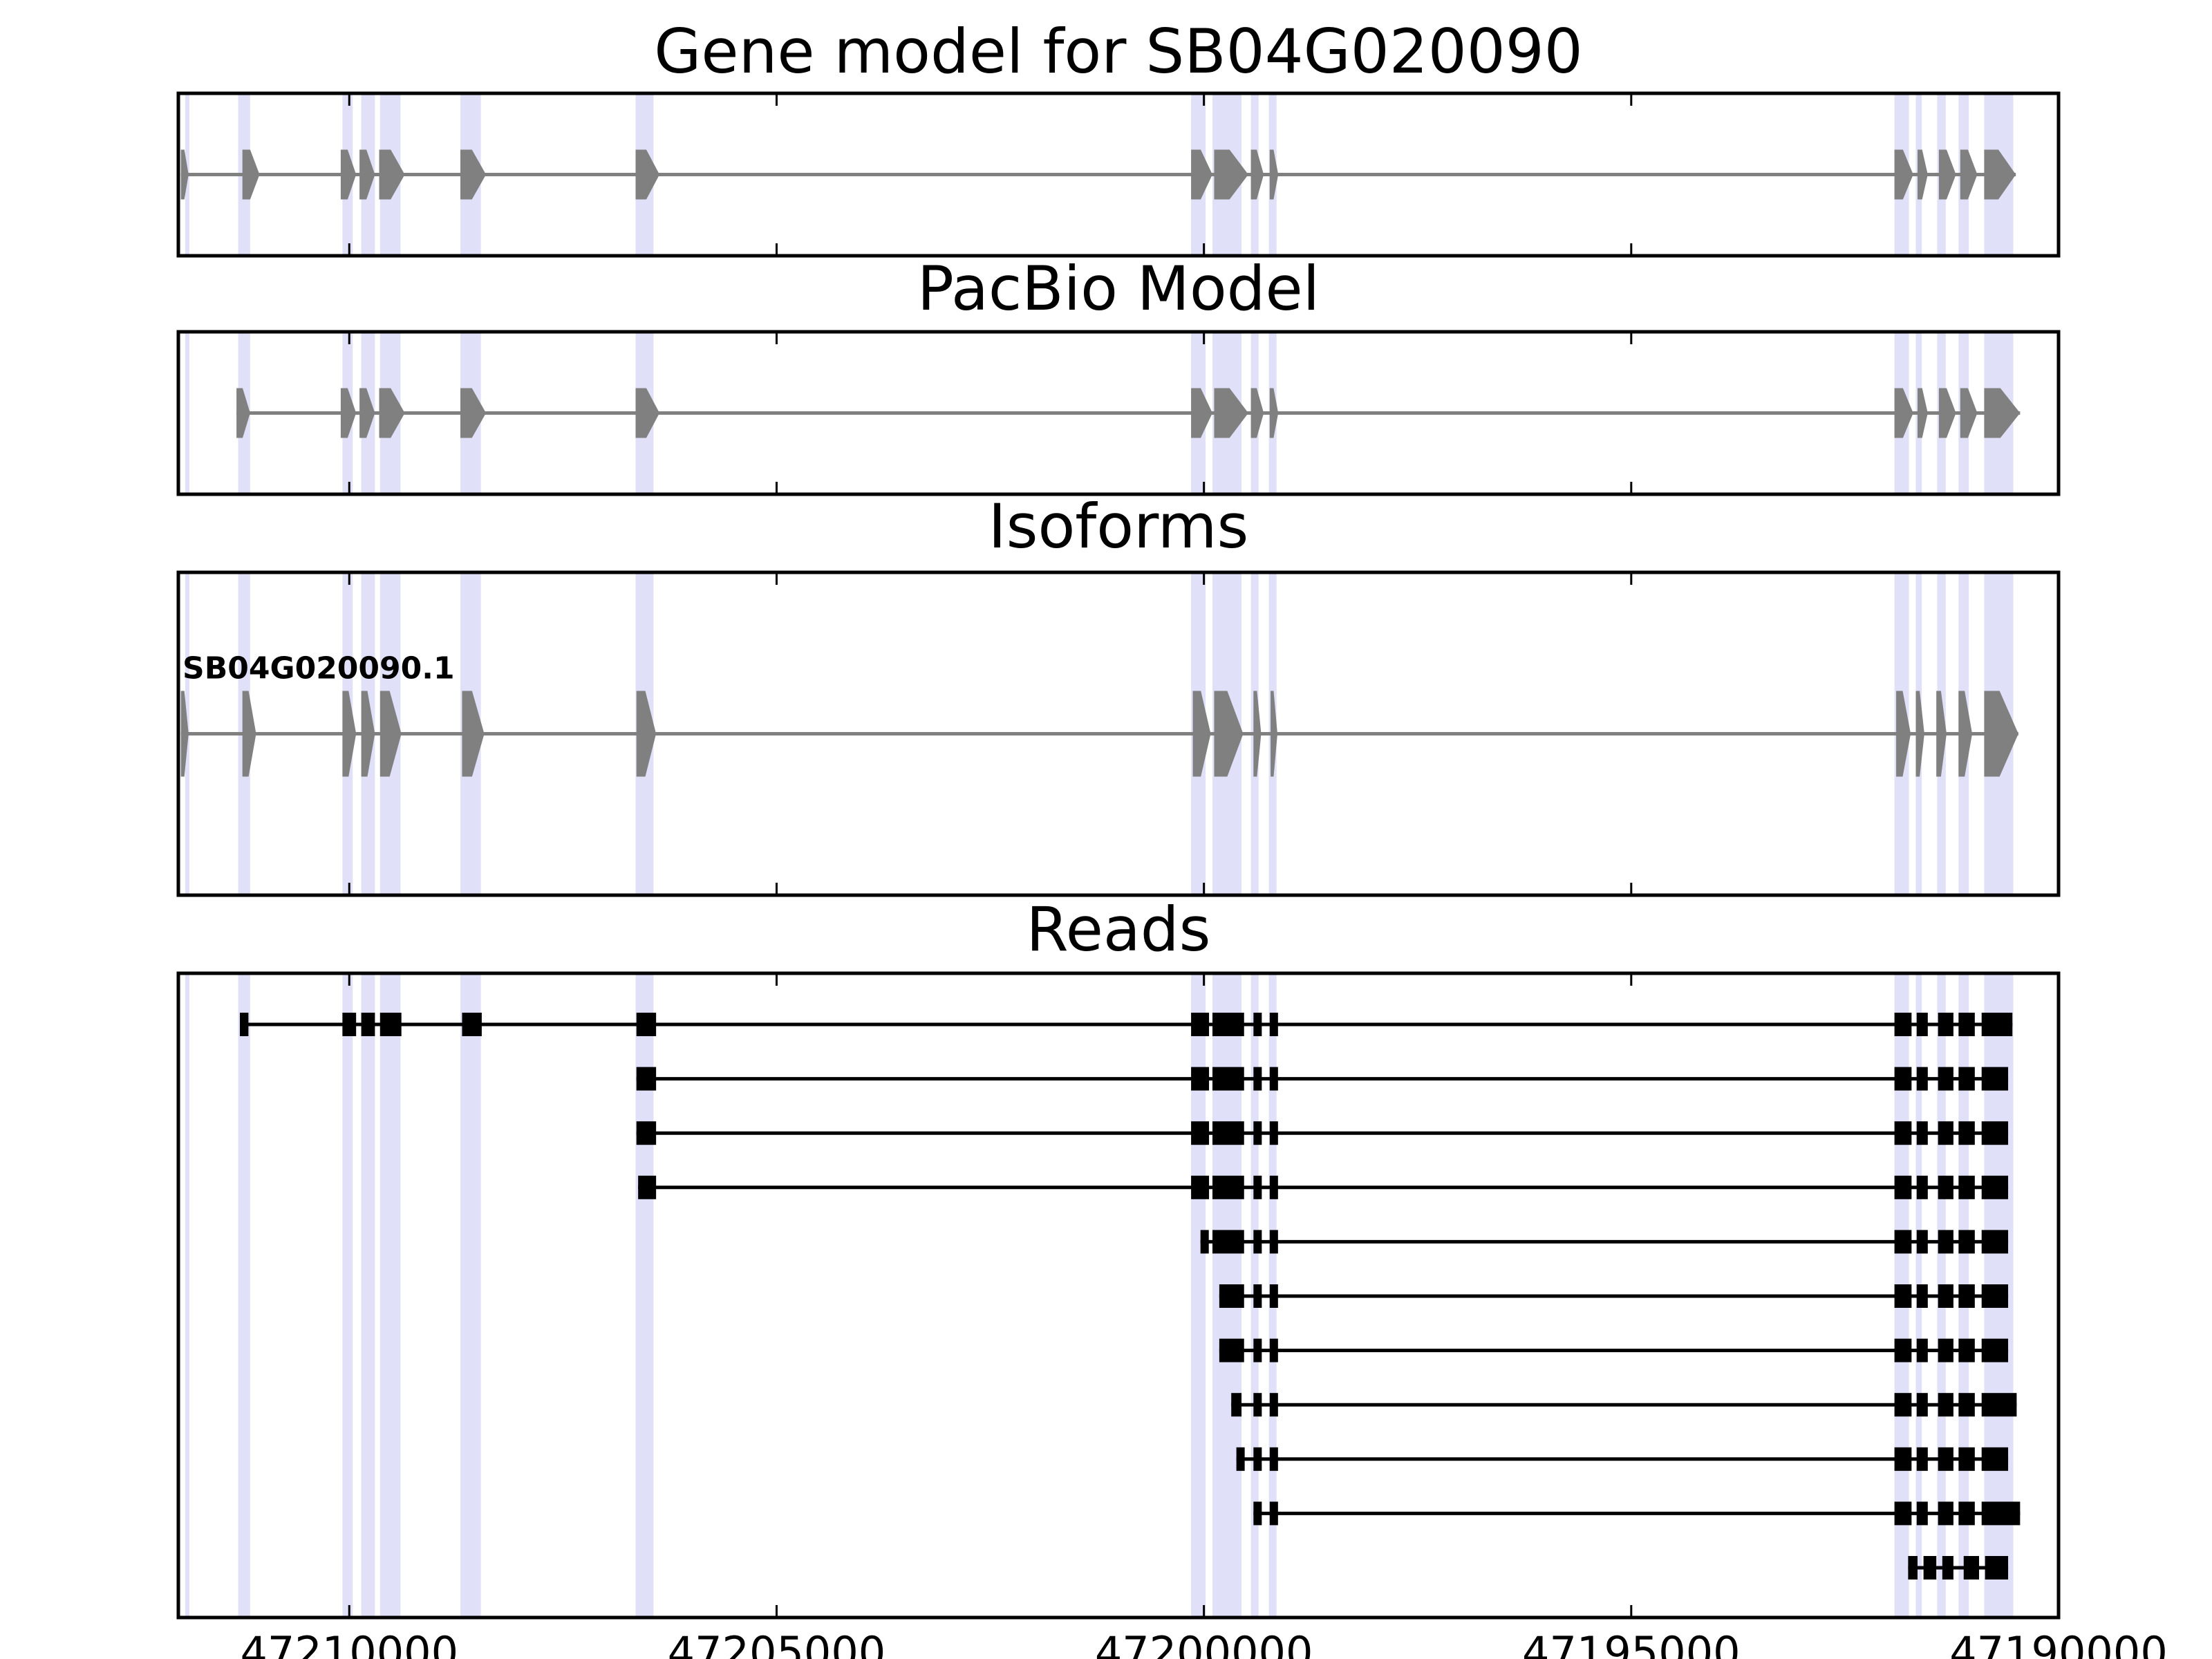 This screenshot has width=2212, height=1659. I want to click on panel-title: Isoforms, so click(1118, 526).